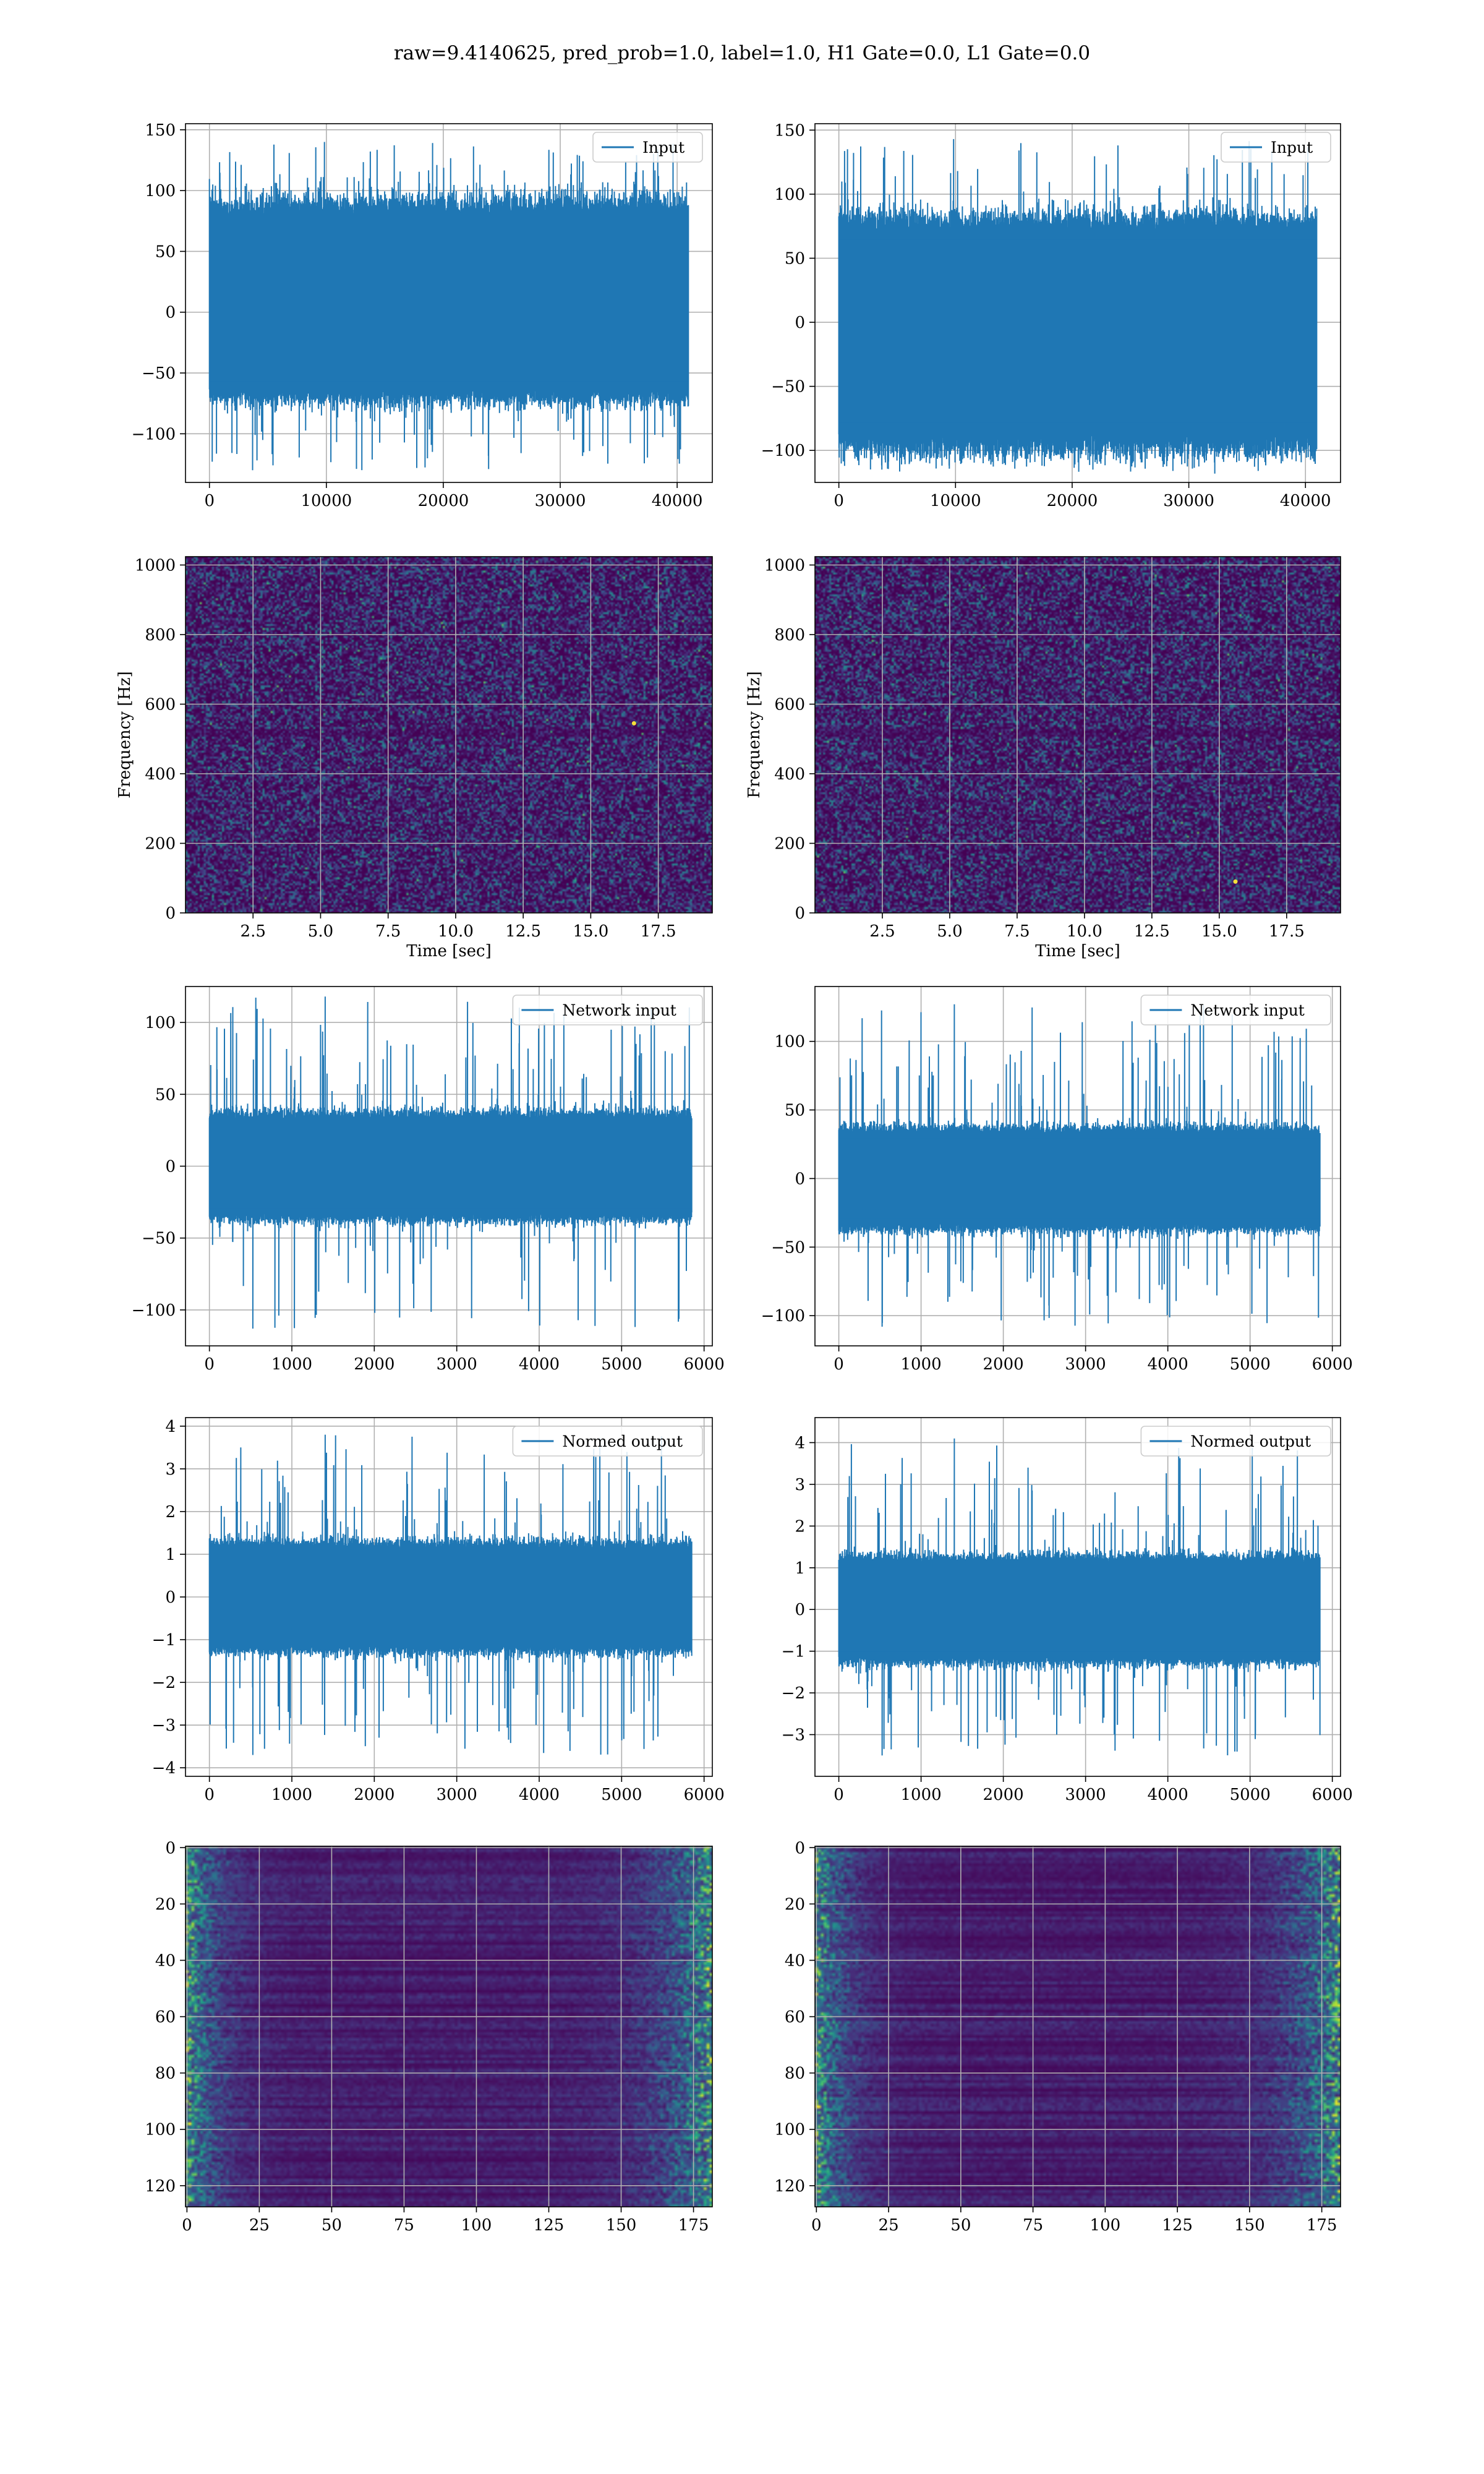 This screenshot has height=2474, width=1484. Describe the element at coordinates (921, 1365) in the screenshot. I see `x-tick-label: 1000` at that location.